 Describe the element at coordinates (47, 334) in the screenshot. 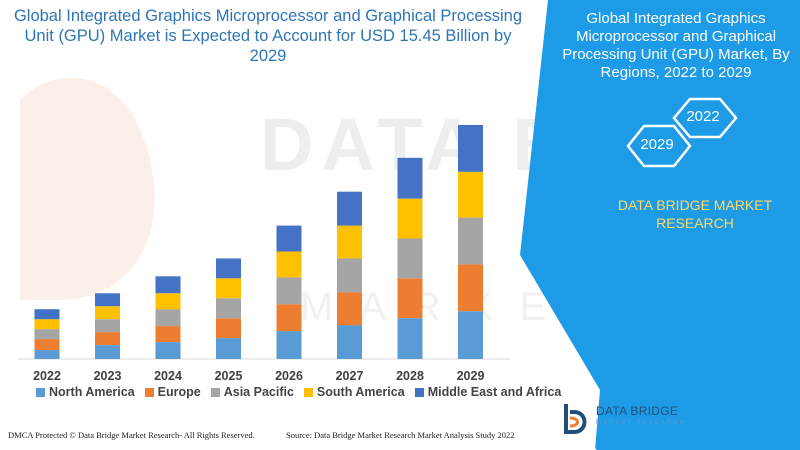

I see `bar-segment-2022-asia-pacific` at that location.